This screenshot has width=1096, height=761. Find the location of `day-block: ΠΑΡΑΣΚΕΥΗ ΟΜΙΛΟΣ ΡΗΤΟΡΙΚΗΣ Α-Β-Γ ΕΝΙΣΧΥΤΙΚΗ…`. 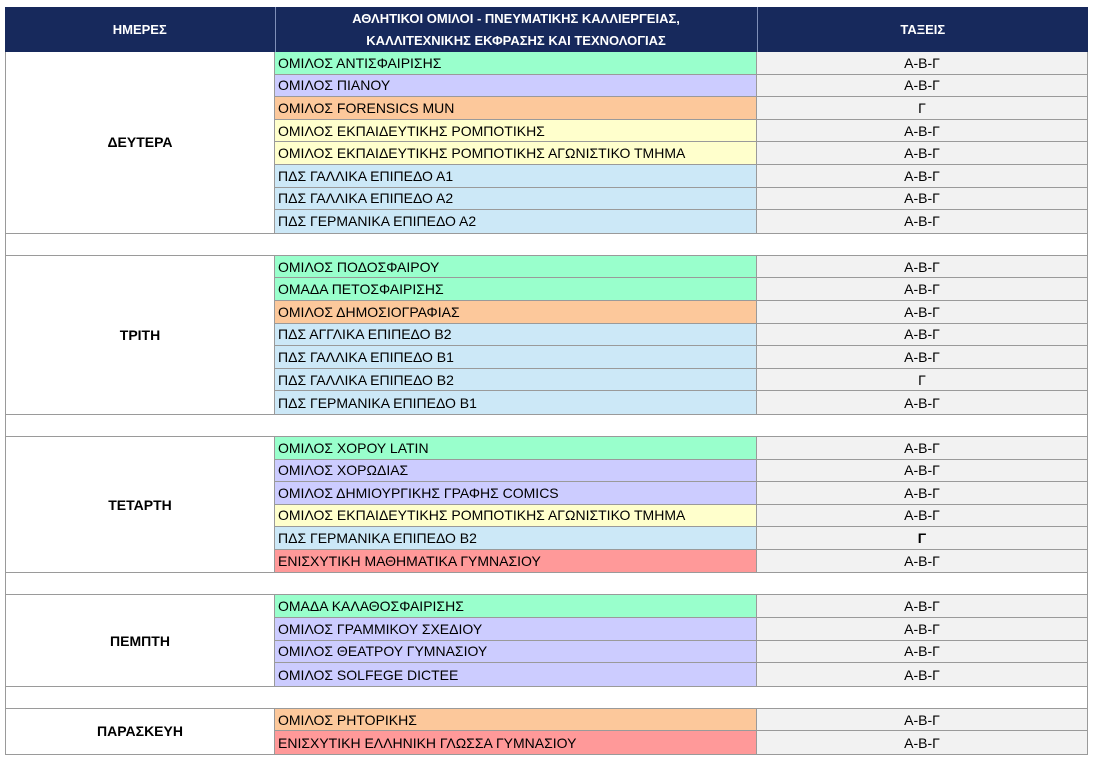

day-block: ΠΑΡΑΣΚΕΥΗ ΟΜΙΛΟΣ ΡΗΤΟΡΙΚΗΣ Α-Β-Γ ΕΝΙΣΧΥΤΙΚΗ… is located at coordinates (546, 732).